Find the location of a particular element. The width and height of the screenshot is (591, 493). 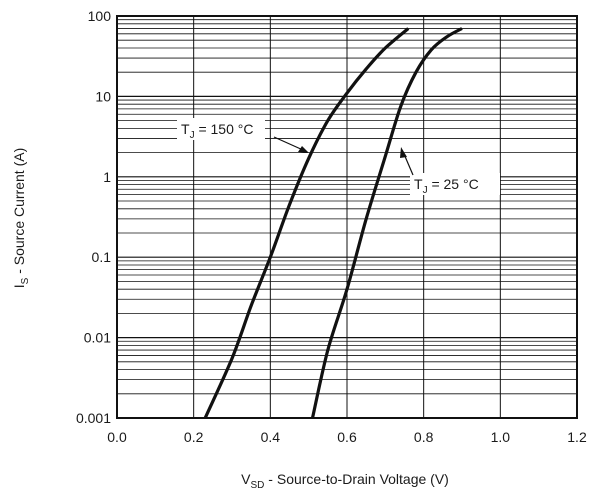

x-axis-label: VSD - Source-to-Drain Voltage (V) is located at coordinates (345, 481).